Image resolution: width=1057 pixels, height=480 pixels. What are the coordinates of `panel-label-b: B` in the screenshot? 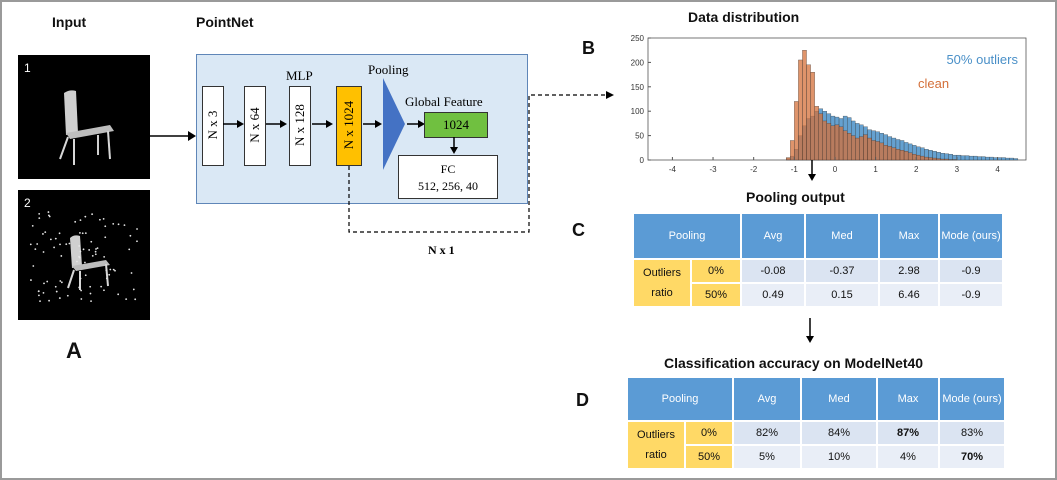 It's located at (588, 48).